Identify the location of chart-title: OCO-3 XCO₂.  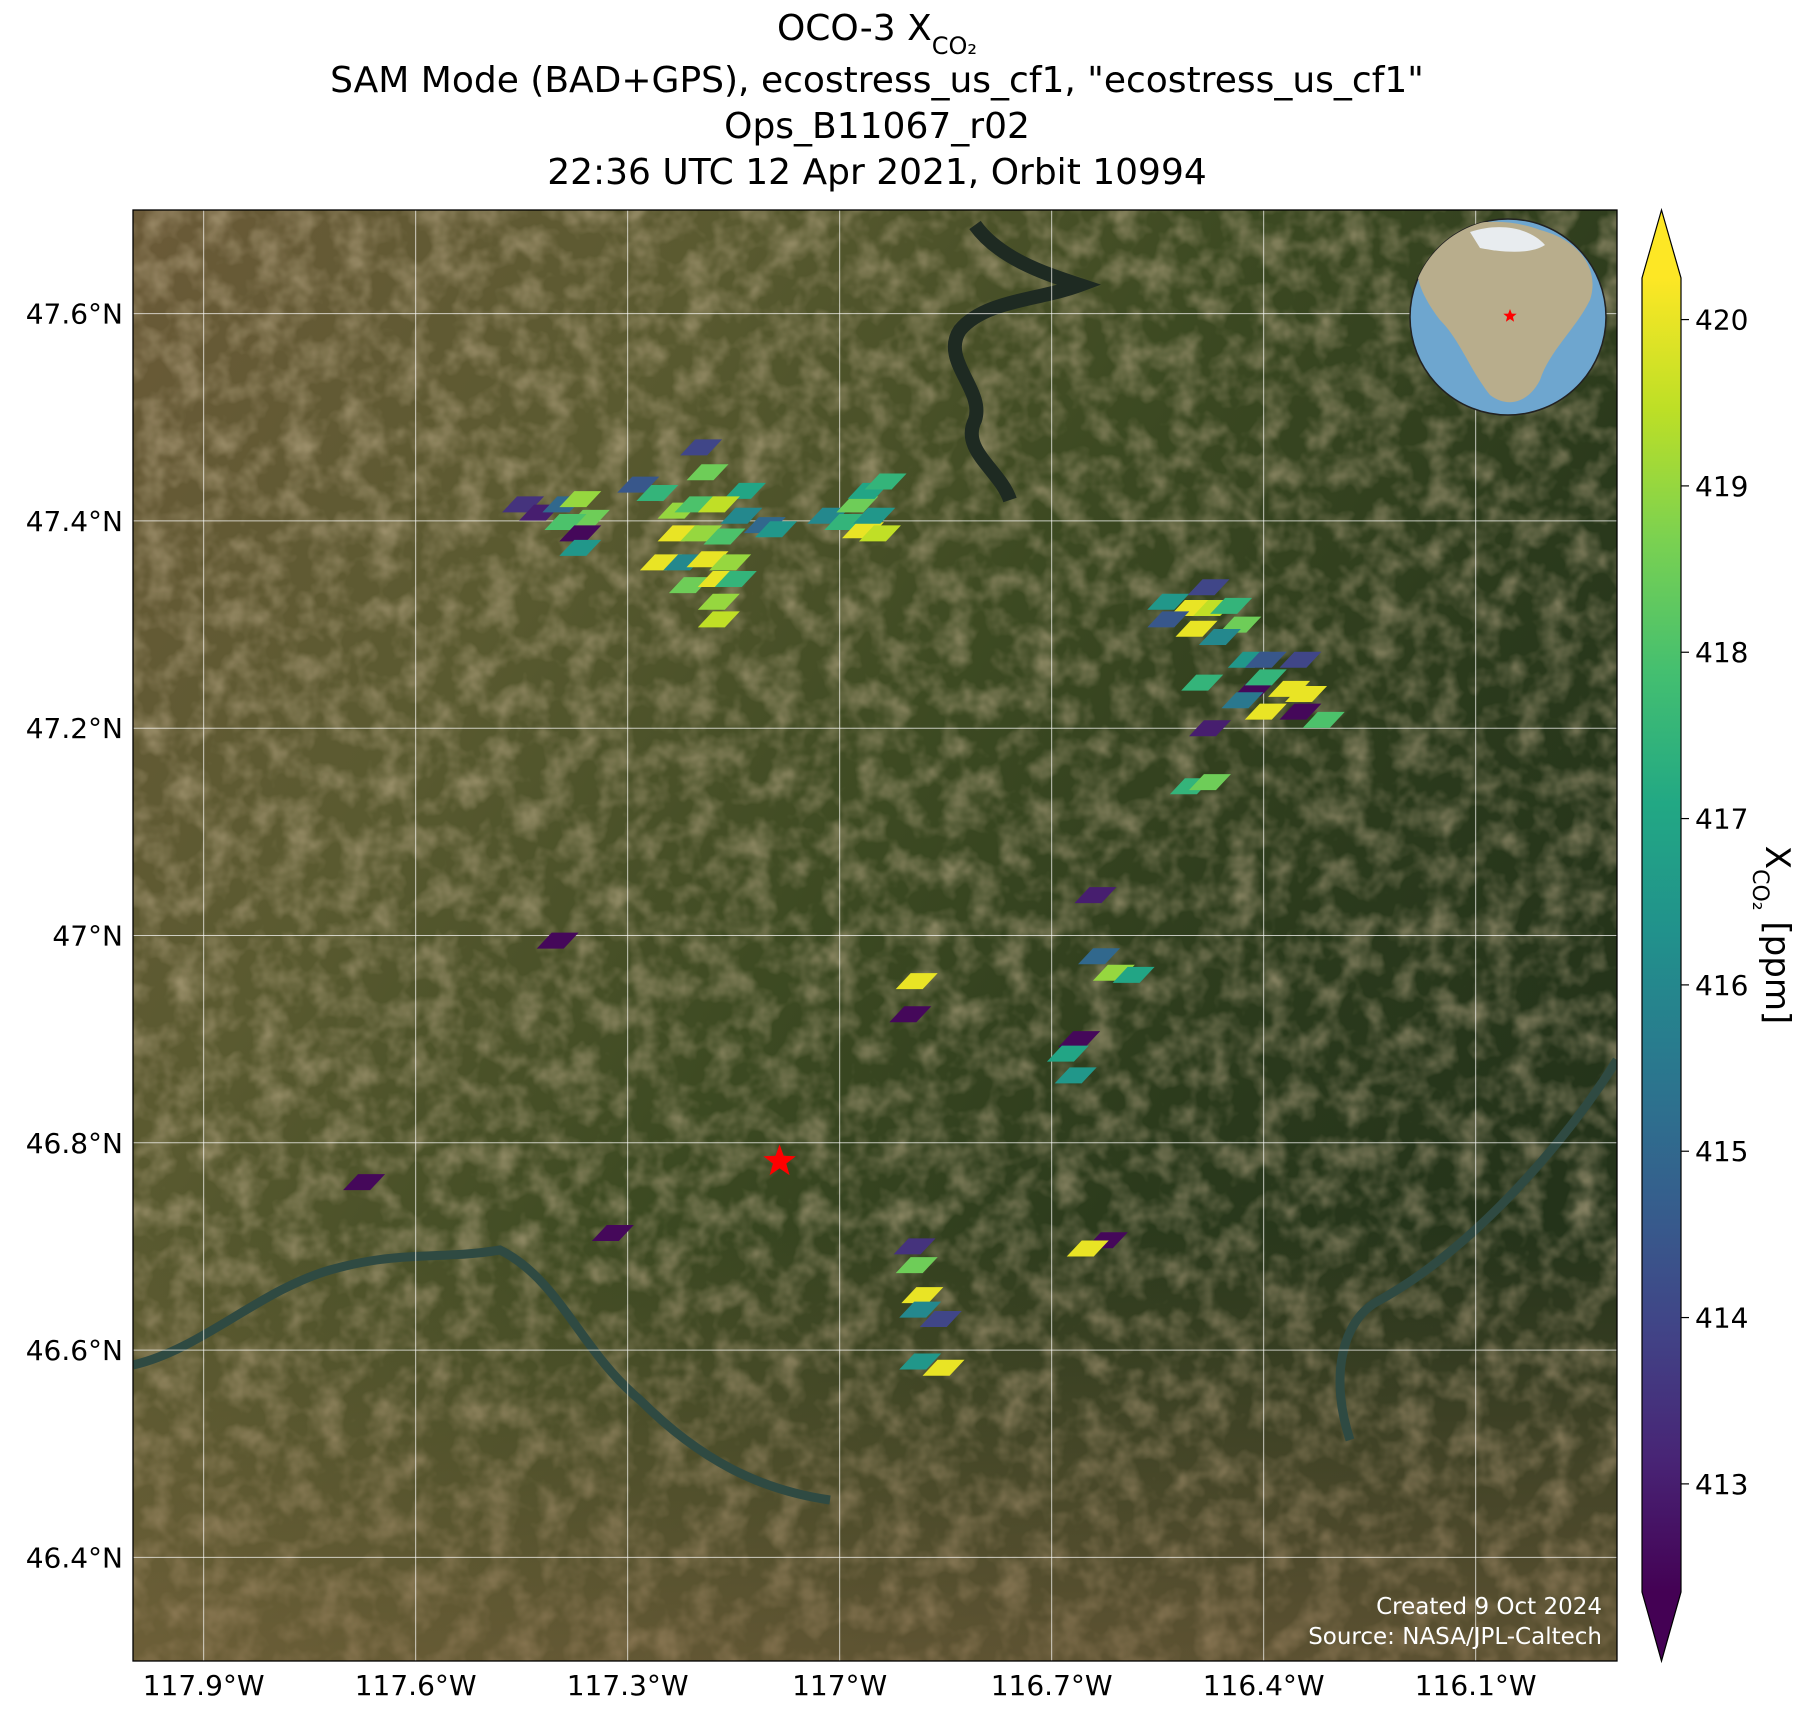
(877, 34).